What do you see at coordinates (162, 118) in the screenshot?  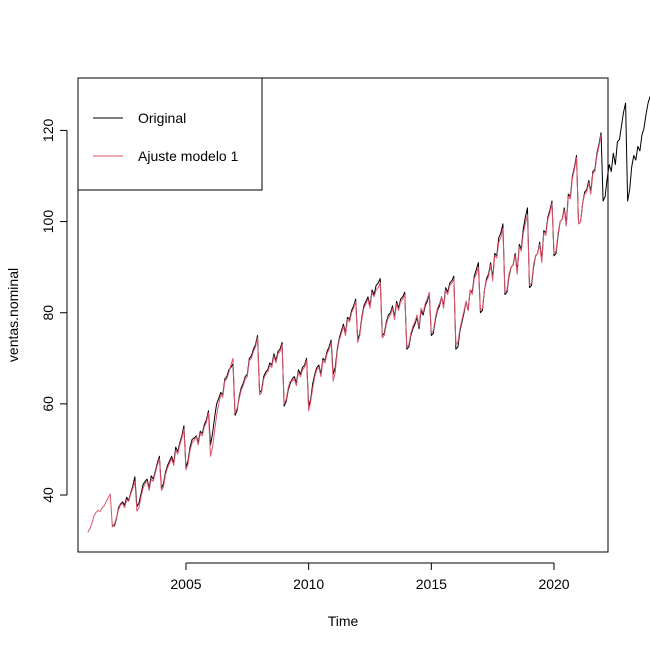 I see `legend-label-original: Original` at bounding box center [162, 118].